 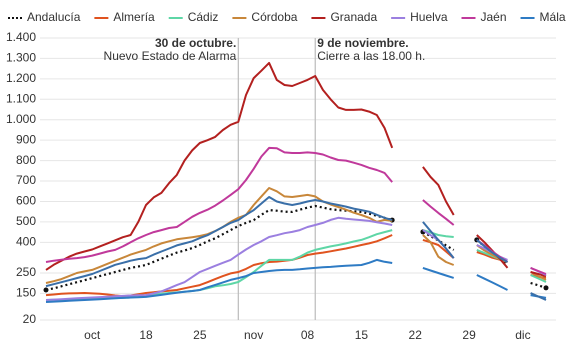 What do you see at coordinates (21, 119) in the screenshot?
I see `y-tick-label: 1.000` at bounding box center [21, 119].